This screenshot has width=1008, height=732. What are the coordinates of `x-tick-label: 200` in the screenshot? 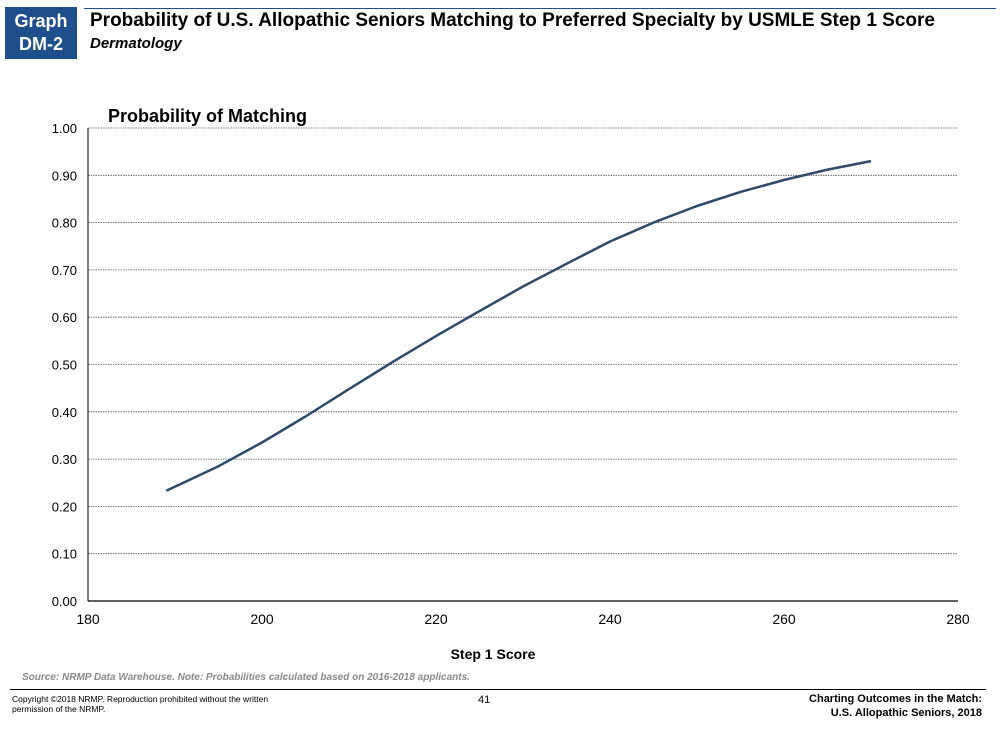 It's located at (262, 619).